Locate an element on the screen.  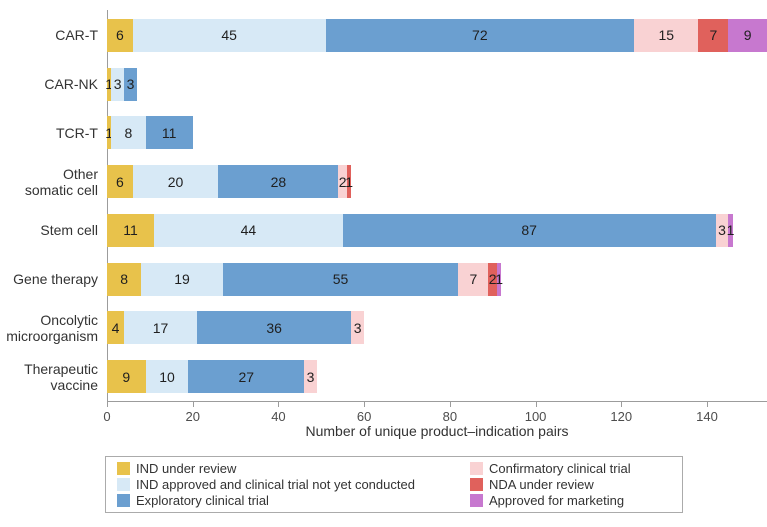
x-axis-tick-label: 140 is located at coordinates (707, 416).